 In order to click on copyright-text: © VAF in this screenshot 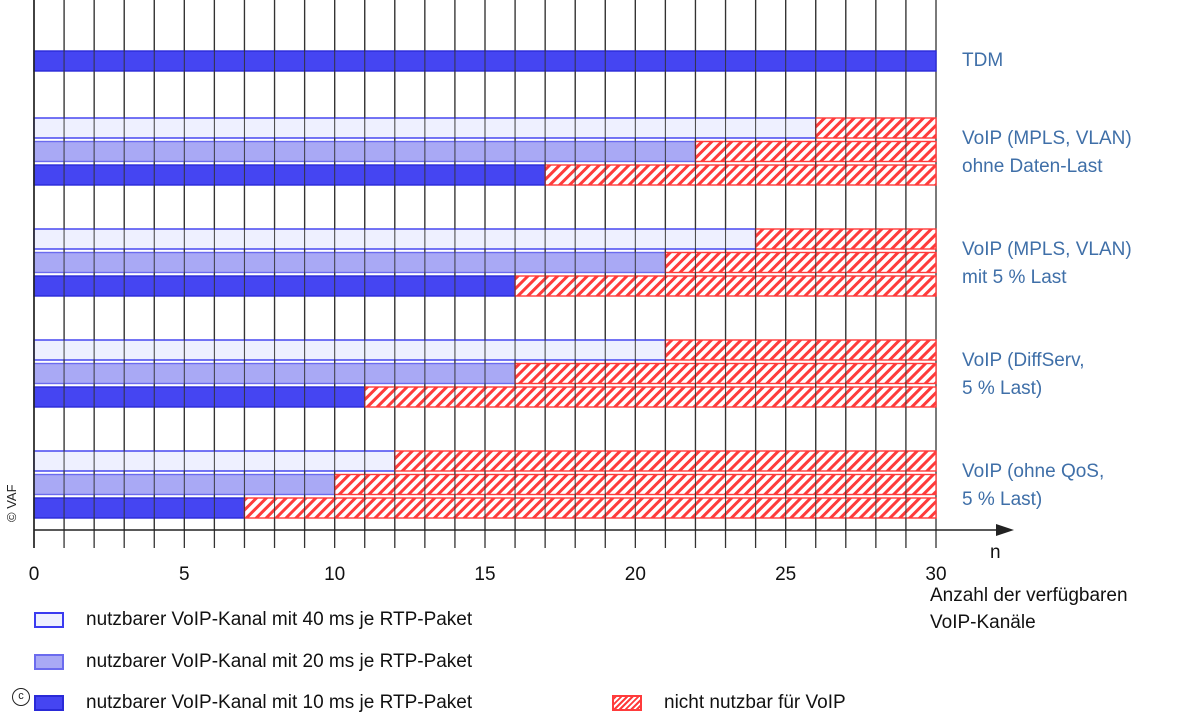, I will do `click(11, 503)`.